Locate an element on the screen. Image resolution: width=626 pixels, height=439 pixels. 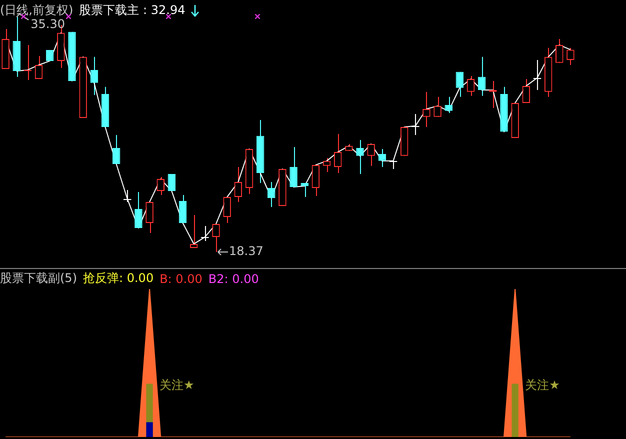
annotation: 18.37 is located at coordinates (246, 251).